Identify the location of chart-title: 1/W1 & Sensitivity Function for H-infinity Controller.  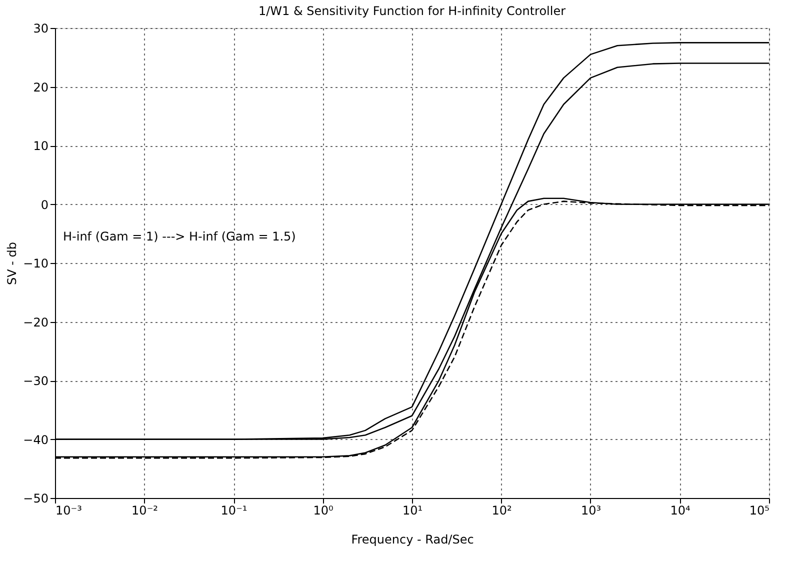
(412, 11).